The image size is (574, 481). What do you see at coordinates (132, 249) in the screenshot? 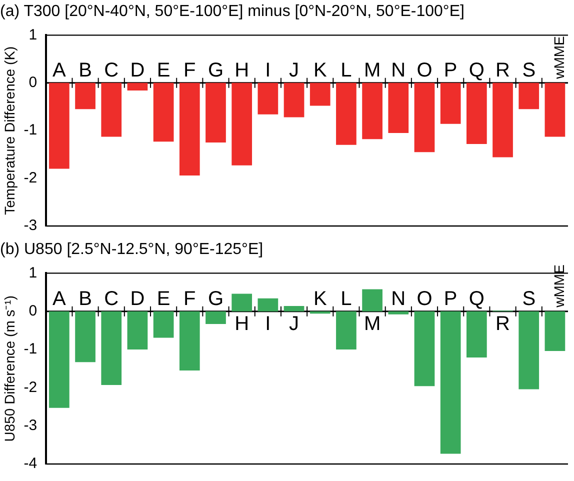
I see `chart-title: (b) U850 [2.5°N-12.5°N, 90°E-125°E]` at bounding box center [132, 249].